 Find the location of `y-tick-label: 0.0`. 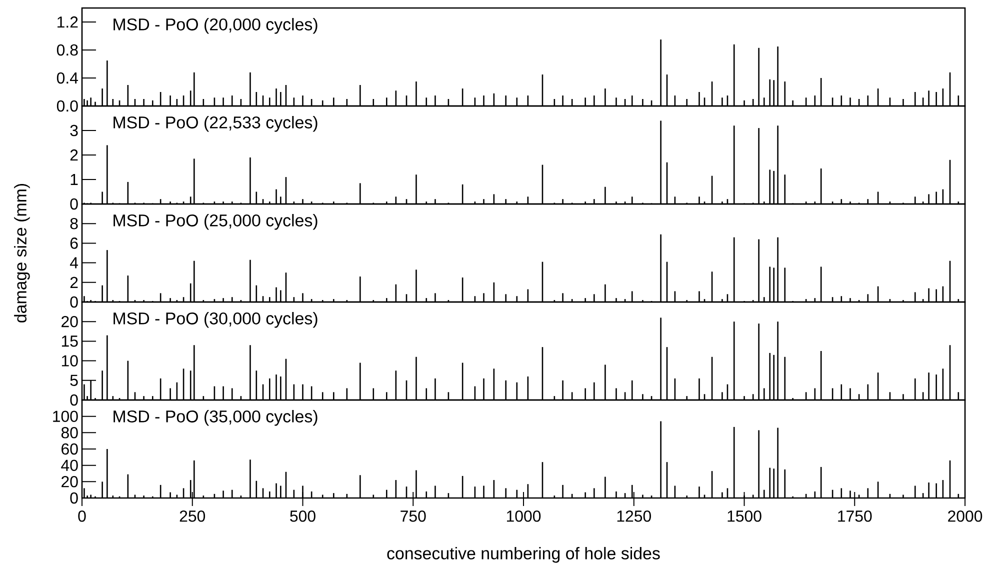

y-tick-label: 0.0 is located at coordinates (67, 106).